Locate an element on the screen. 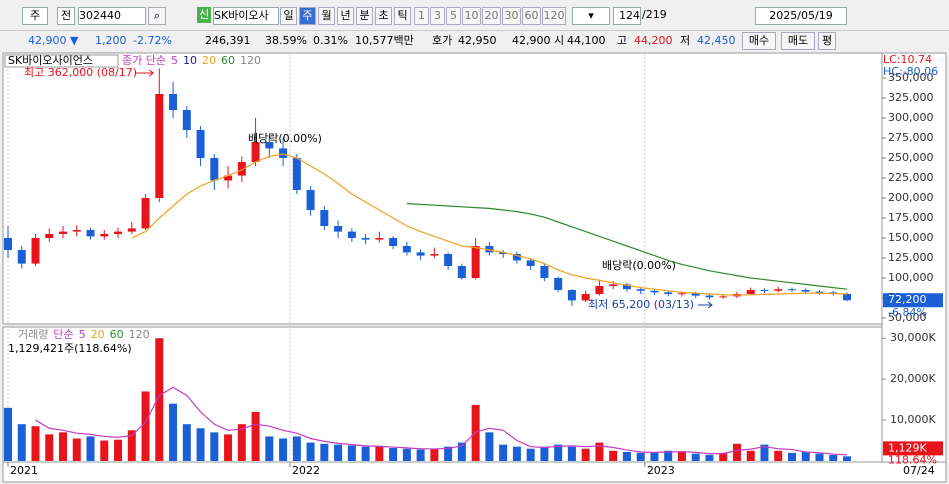  period-button: 월 is located at coordinates (326, 16).